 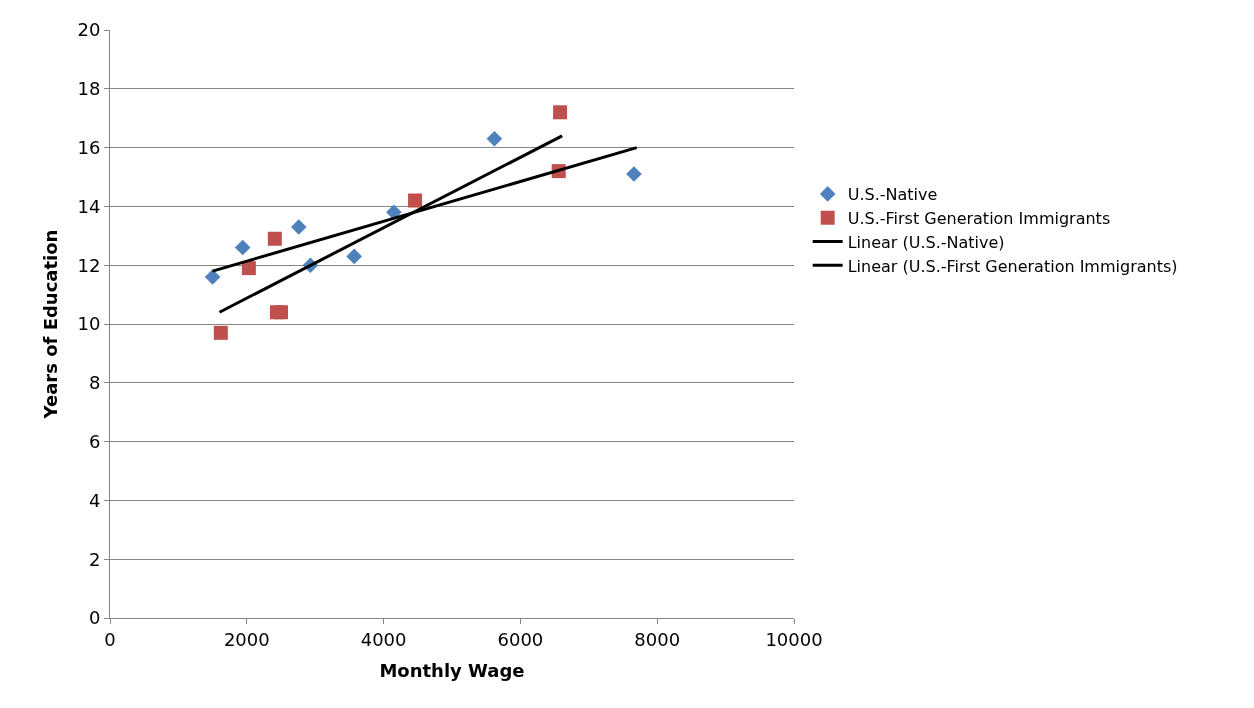 What do you see at coordinates (452, 670) in the screenshot?
I see `x-axis-title: Monthly Wage` at bounding box center [452, 670].